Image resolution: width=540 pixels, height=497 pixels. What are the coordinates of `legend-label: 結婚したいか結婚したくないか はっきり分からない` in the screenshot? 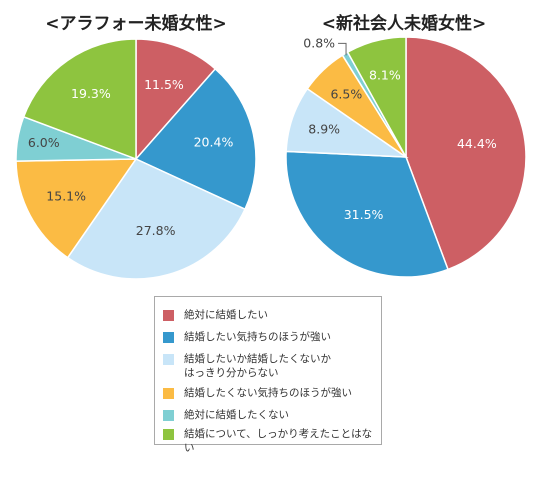 It's located at (257, 366).